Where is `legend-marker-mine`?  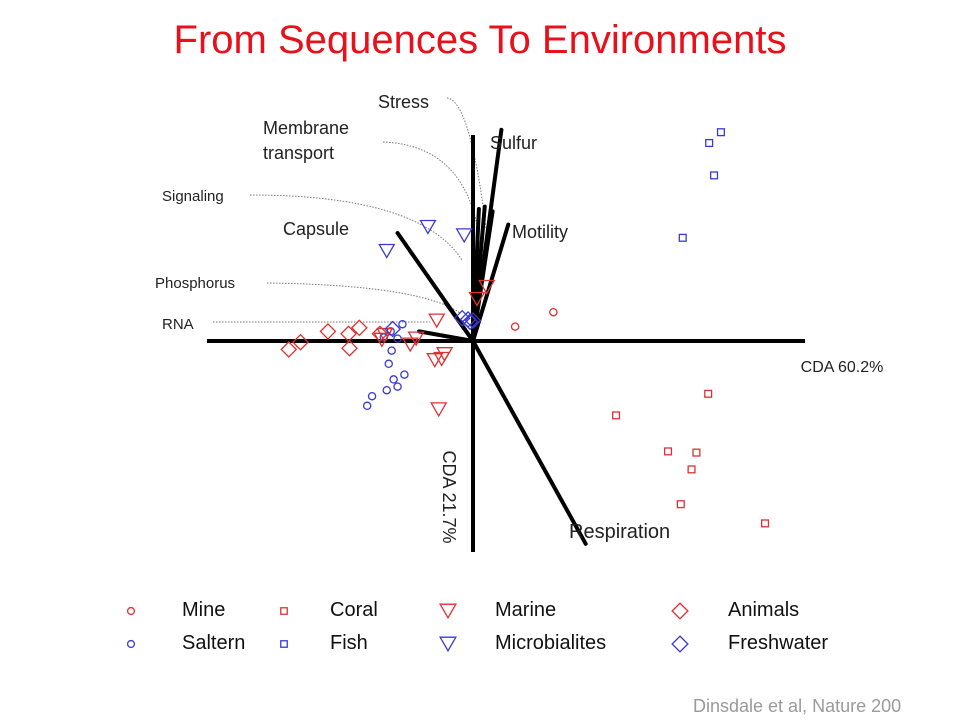 legend-marker-mine is located at coordinates (131, 611).